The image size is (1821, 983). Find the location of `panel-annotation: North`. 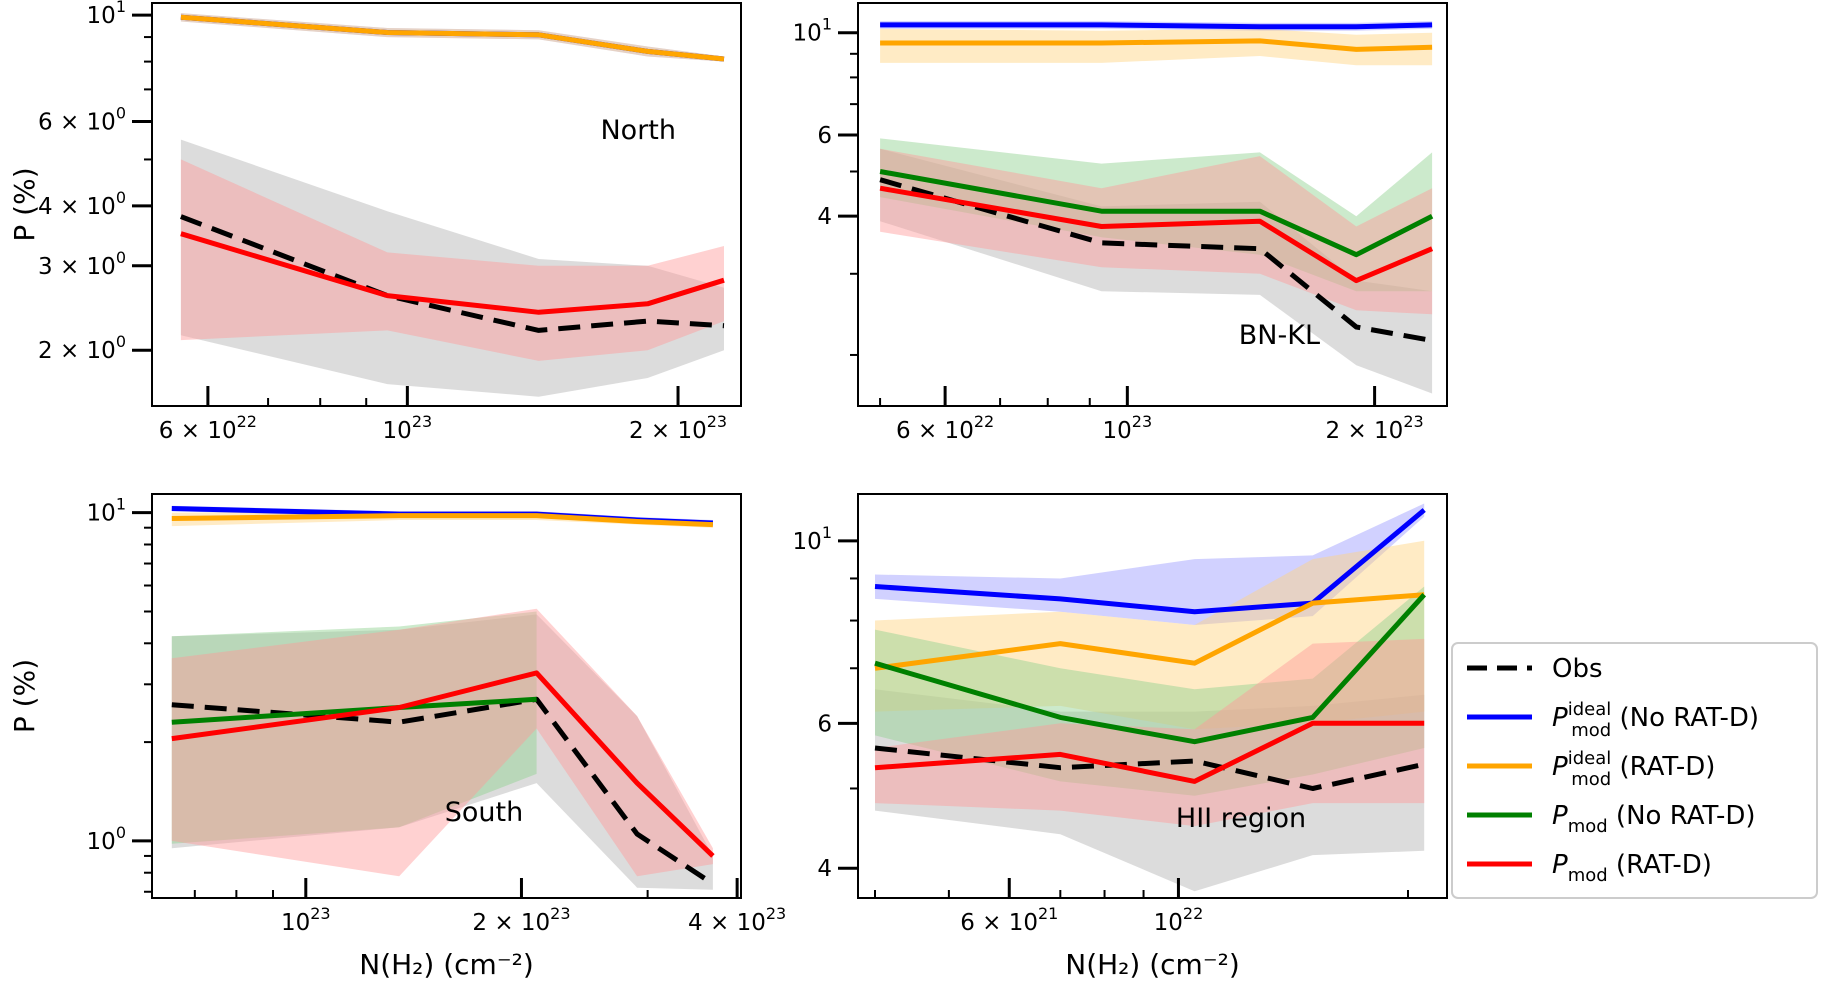

panel-annotation: North is located at coordinates (638, 130).